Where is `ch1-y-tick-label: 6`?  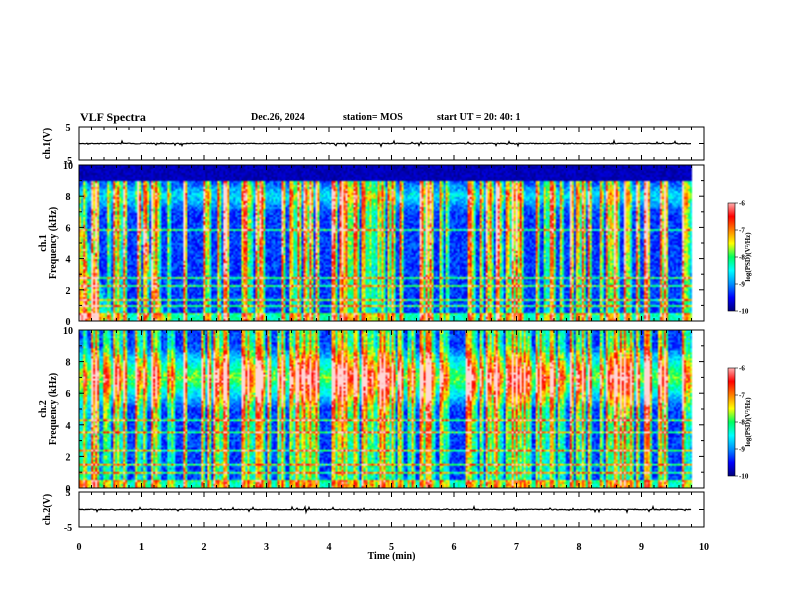 ch1-y-tick-label: 6 is located at coordinates (68, 228).